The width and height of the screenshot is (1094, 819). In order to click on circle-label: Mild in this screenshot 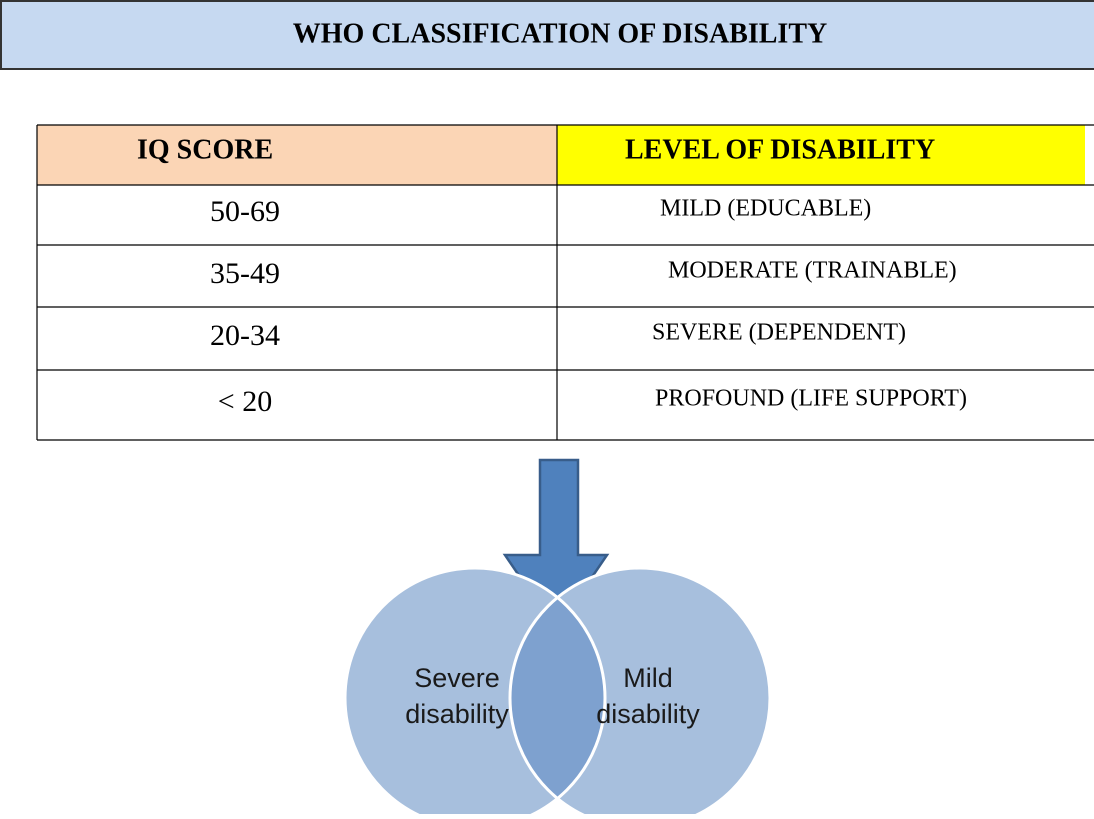, I will do `click(648, 678)`.